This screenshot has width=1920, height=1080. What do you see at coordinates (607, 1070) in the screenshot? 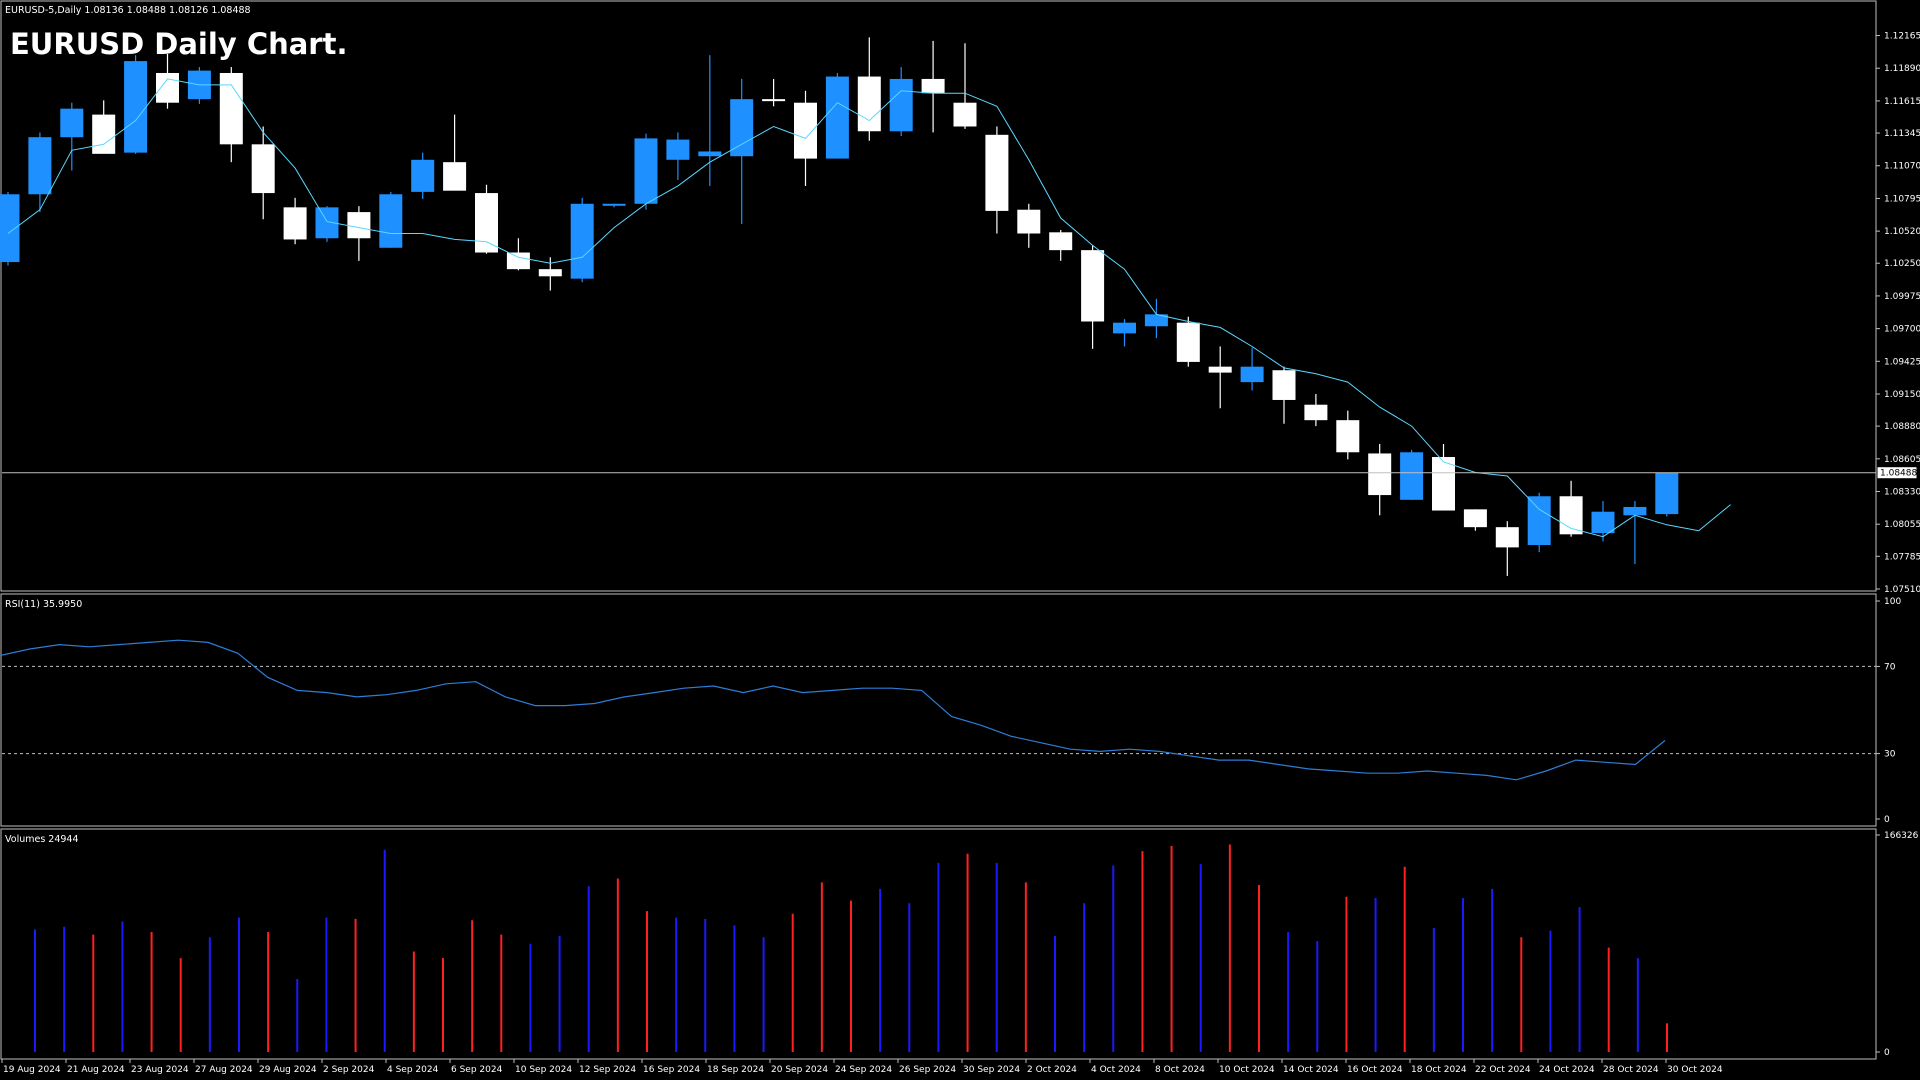
I see `time-tick-label: 12 Sep 2024` at bounding box center [607, 1070].